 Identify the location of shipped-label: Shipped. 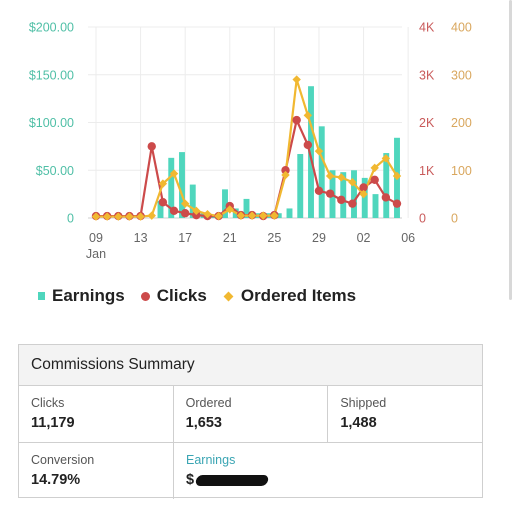
(363, 403).